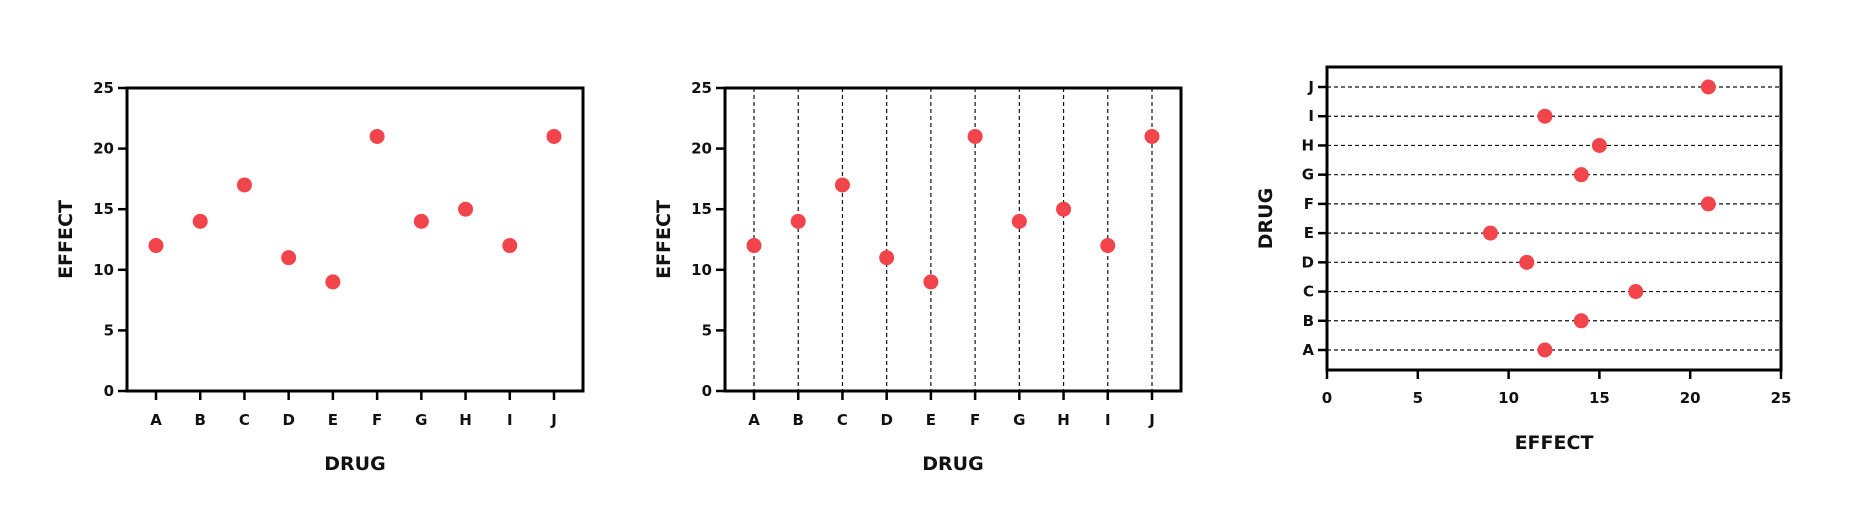 This screenshot has width=1852, height=522. Describe the element at coordinates (1781, 398) in the screenshot. I see `x-tick-label: 25` at that location.